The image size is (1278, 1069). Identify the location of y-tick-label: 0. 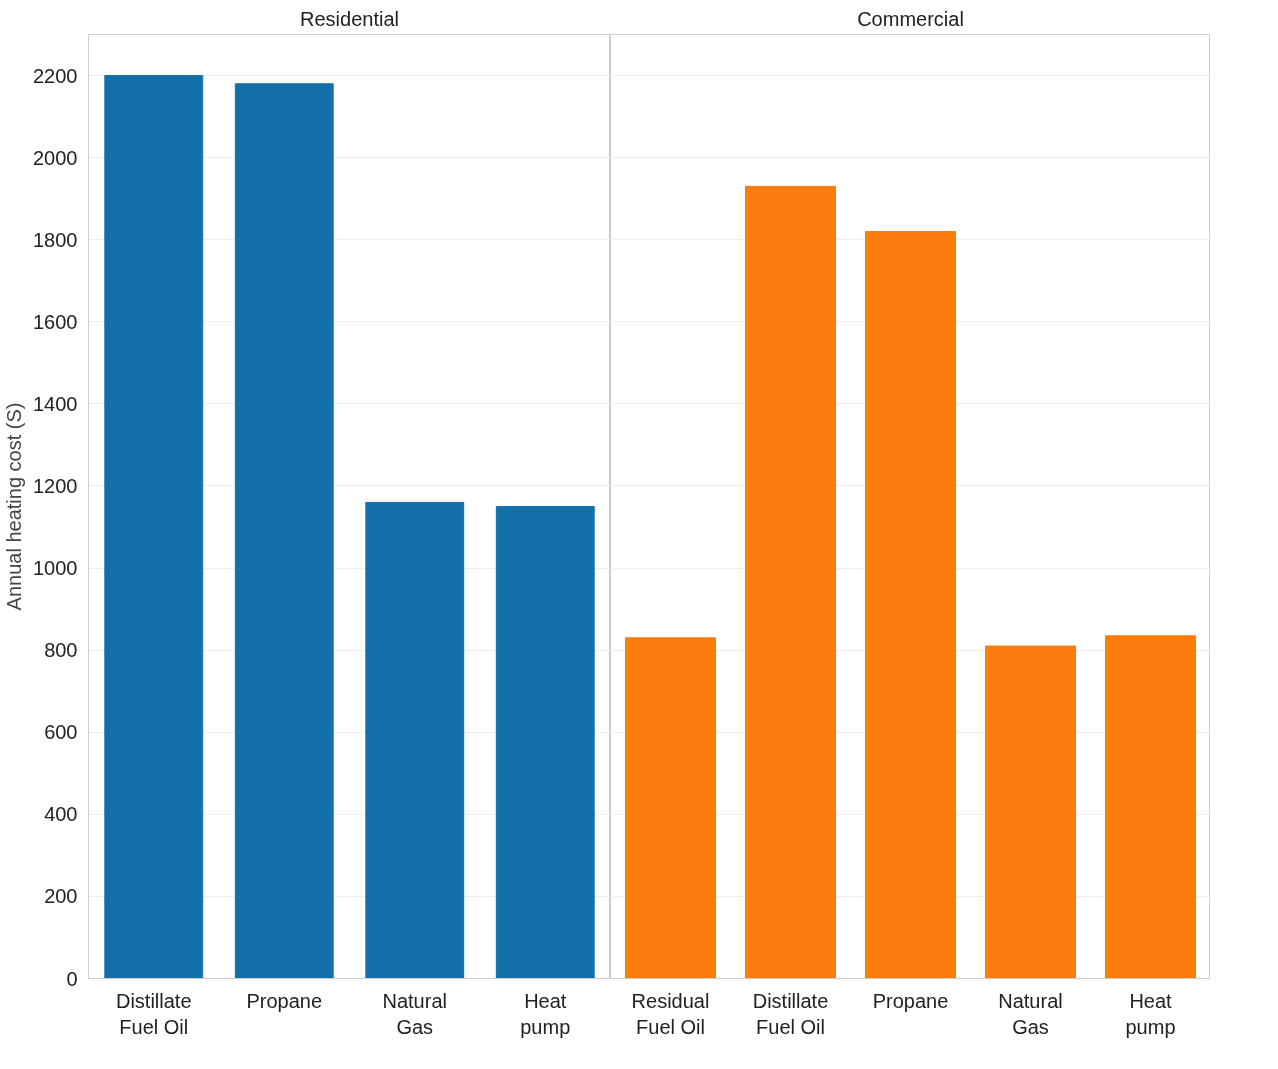
(72, 978).